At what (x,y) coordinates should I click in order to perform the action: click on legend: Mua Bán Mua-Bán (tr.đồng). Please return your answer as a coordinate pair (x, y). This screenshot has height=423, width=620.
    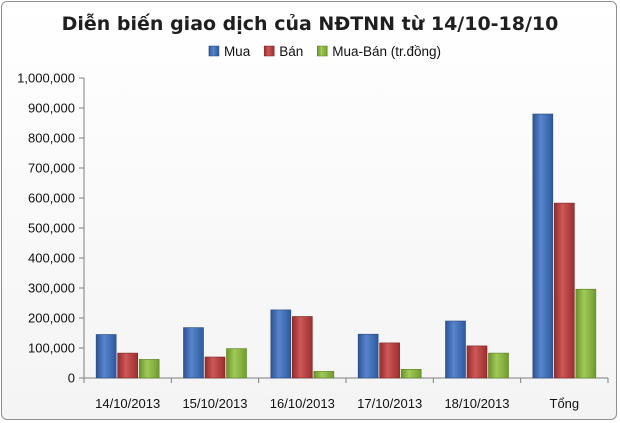
    Looking at the image, I should click on (324, 51).